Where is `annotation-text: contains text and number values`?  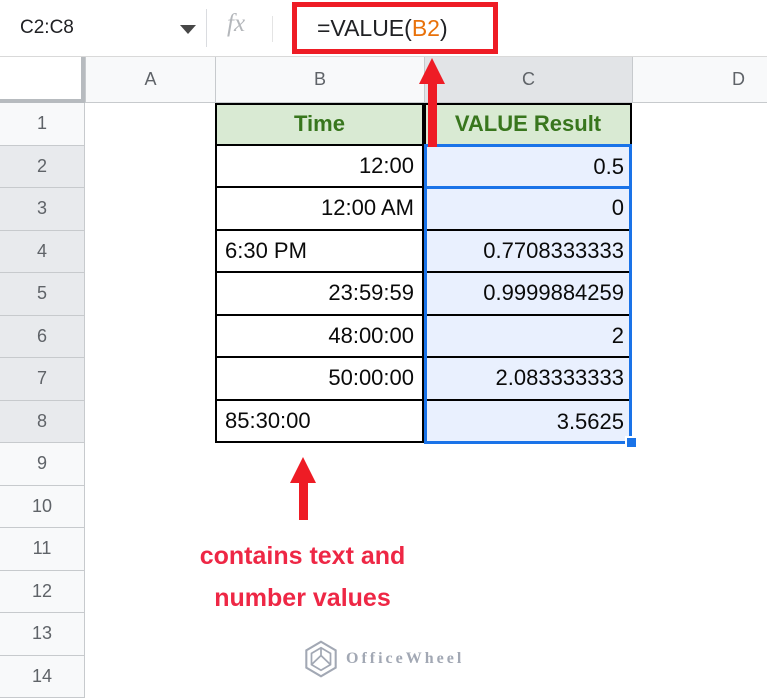 annotation-text: contains text and number values is located at coordinates (302, 577).